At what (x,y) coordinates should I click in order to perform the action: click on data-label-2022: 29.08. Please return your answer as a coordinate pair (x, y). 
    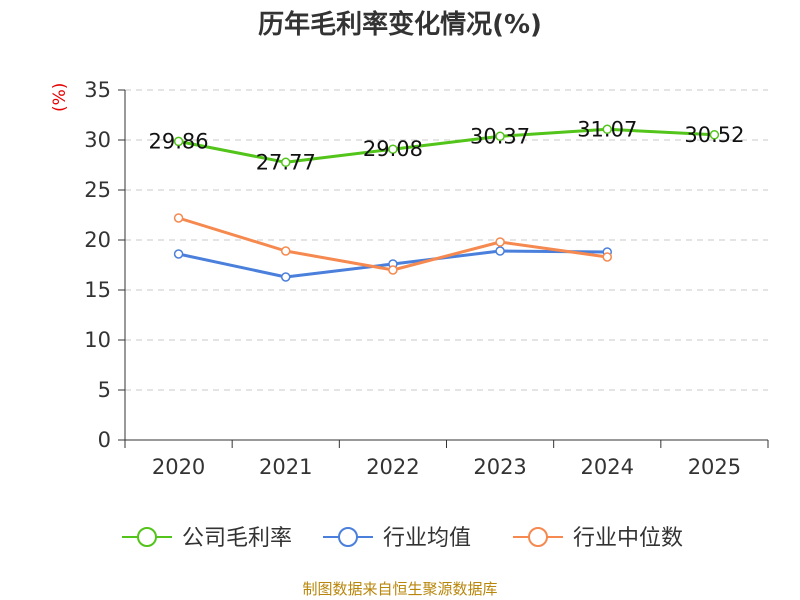
    Looking at the image, I should click on (393, 149).